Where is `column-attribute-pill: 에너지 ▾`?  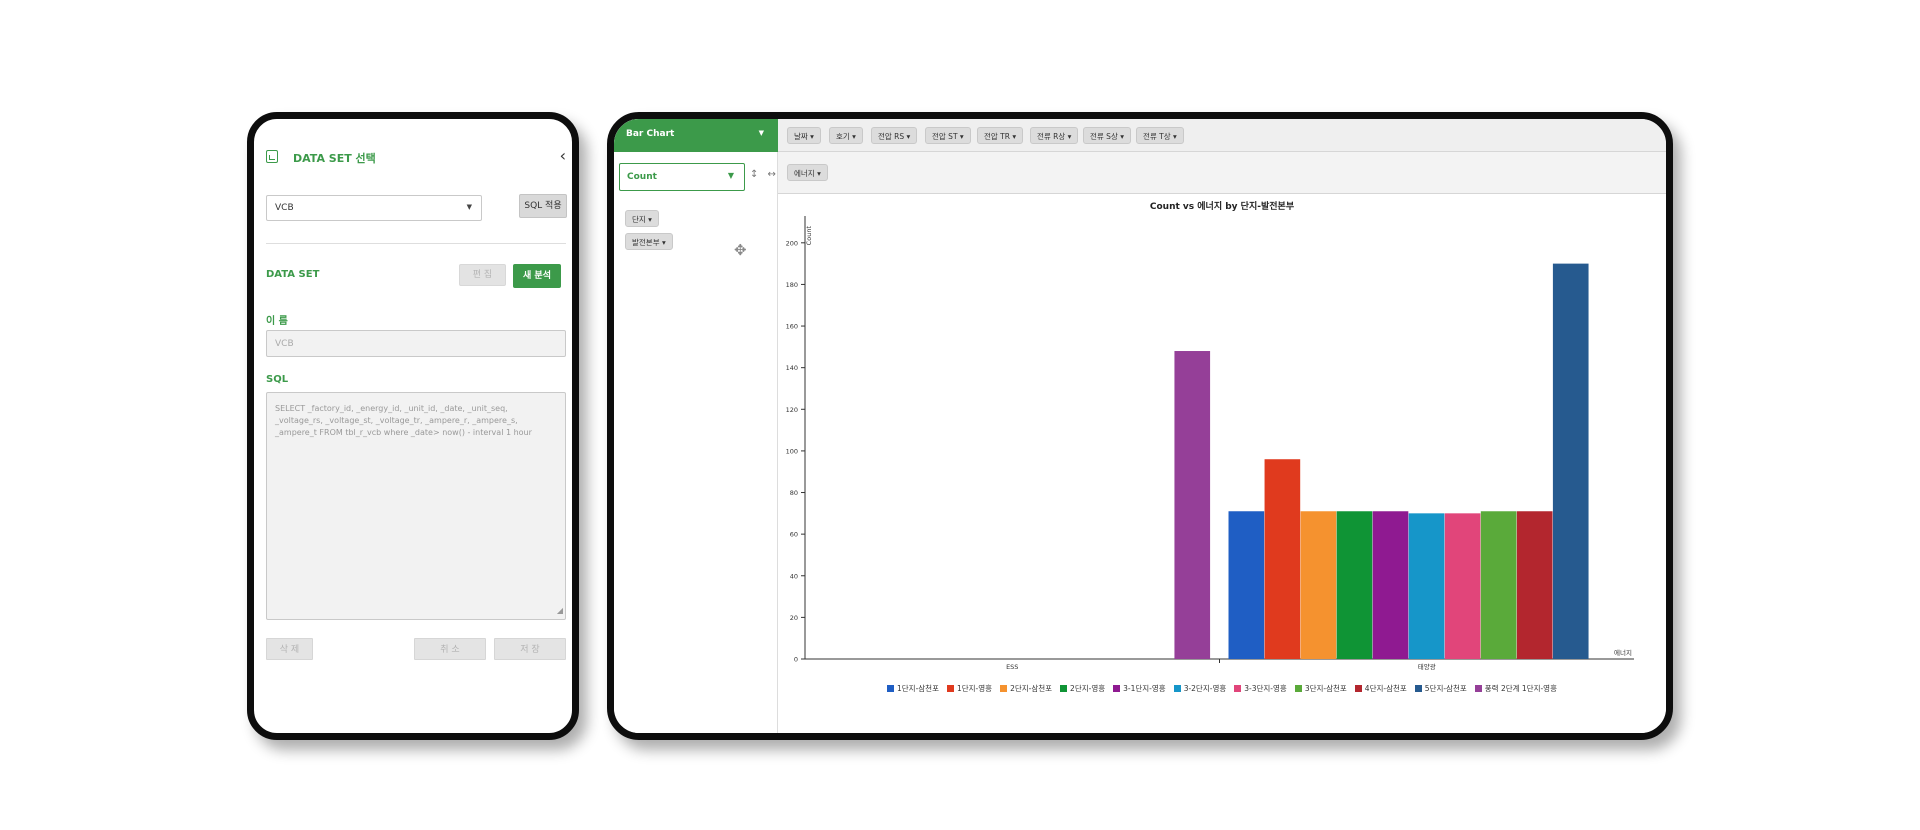 column-attribute-pill: 에너지 ▾ is located at coordinates (807, 172).